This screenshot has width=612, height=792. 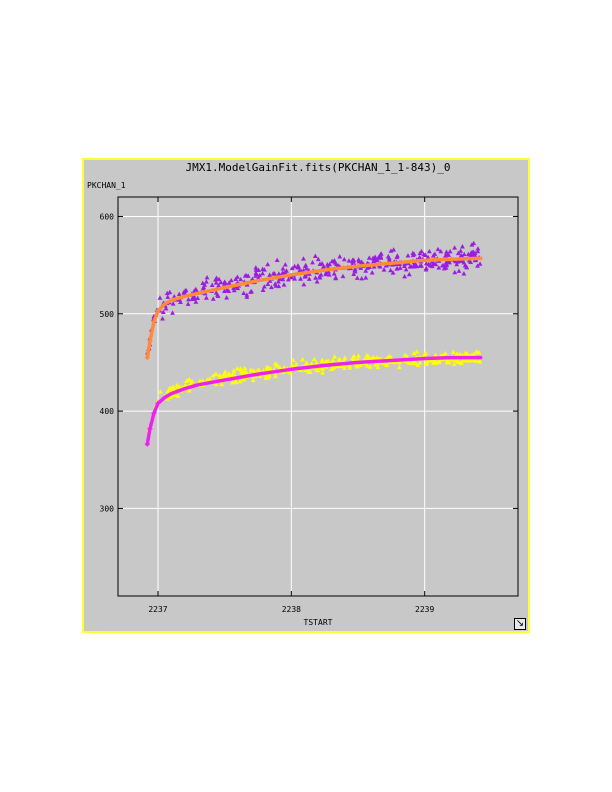 What do you see at coordinates (106, 185) in the screenshot?
I see `y-axis-label: PKCHAN_1` at bounding box center [106, 185].